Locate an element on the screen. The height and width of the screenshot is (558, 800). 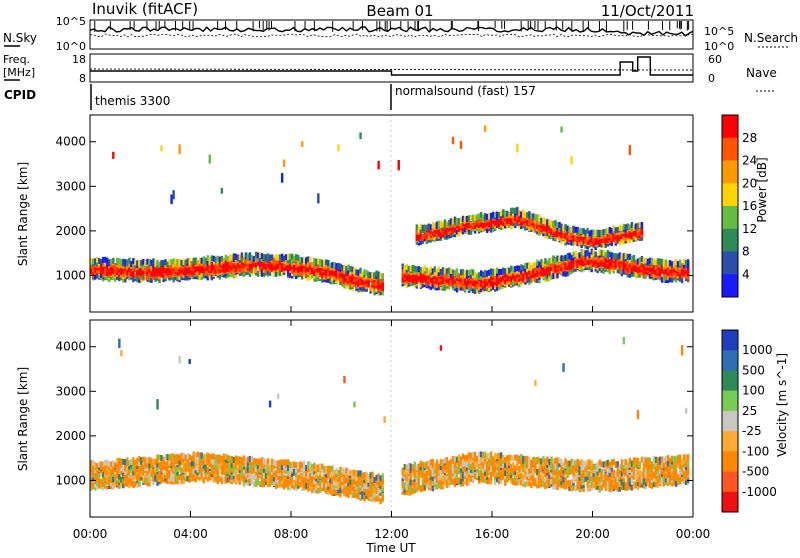
cpid-label: CPID is located at coordinates (20, 95).